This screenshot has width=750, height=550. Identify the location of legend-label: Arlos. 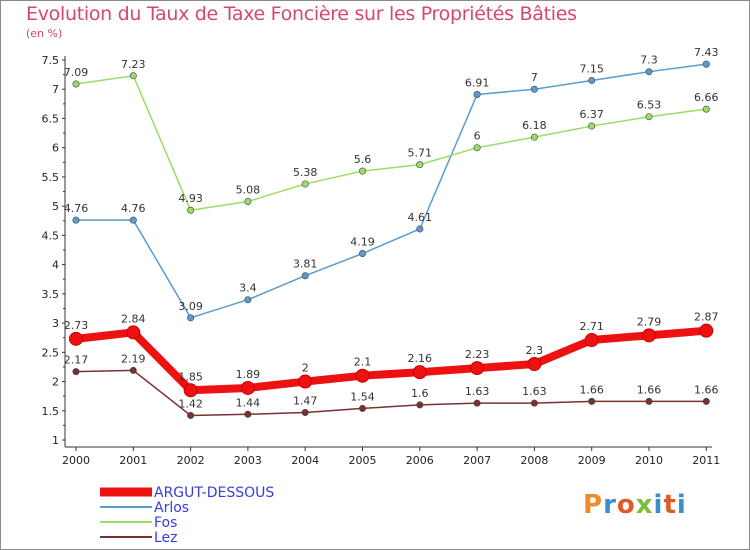
(171, 508).